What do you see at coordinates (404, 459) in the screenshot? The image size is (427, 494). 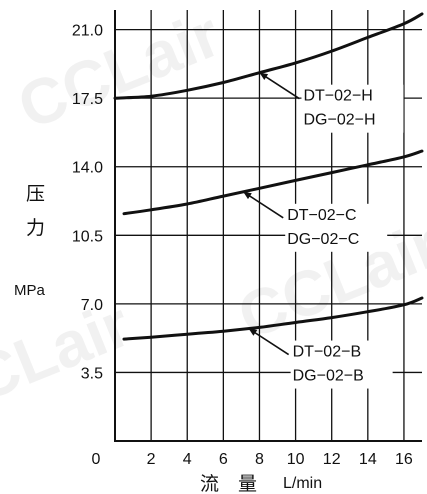 I see `x-tick-label: 16` at bounding box center [404, 459].